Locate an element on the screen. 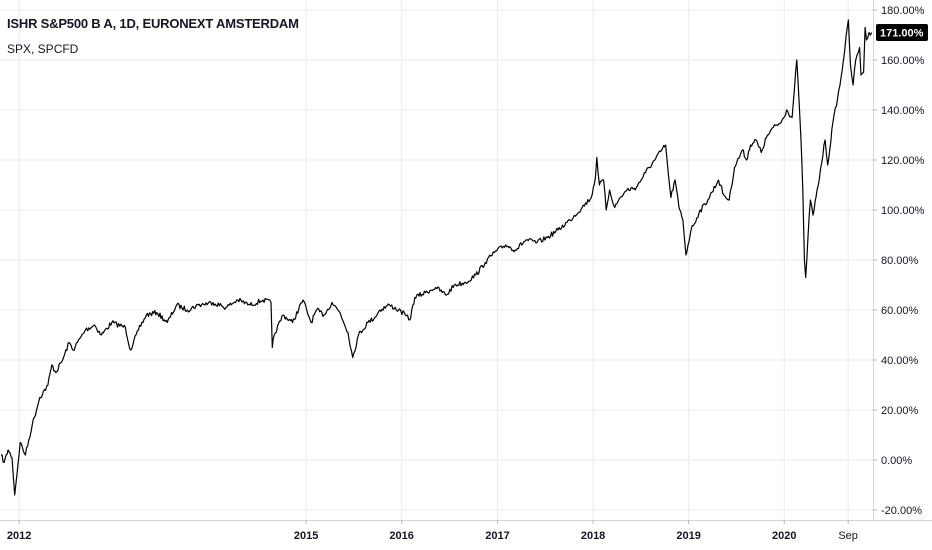 This screenshot has width=932, height=550. time-axis: 2012 2015 2016 2017 2018 2019 2020 Sep is located at coordinates (432, 531).